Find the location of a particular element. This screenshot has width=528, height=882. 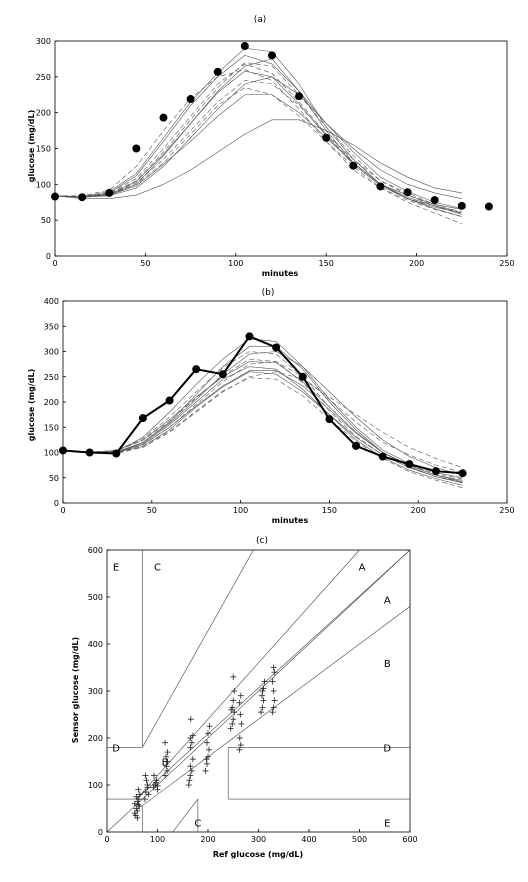

zone-label: E is located at coordinates (387, 824).